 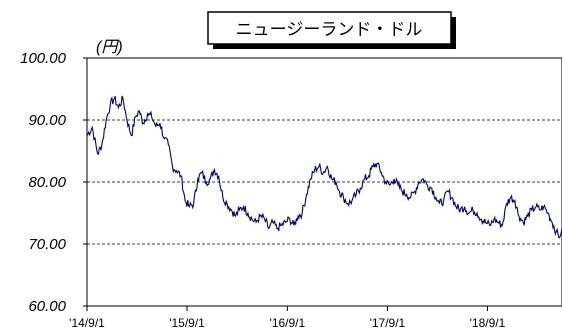 I want to click on title-box, so click(x=329, y=28).